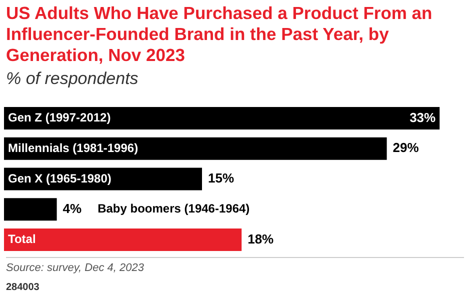  I want to click on y-tick-label: Baby boomers (1946-1964), so click(174, 209).